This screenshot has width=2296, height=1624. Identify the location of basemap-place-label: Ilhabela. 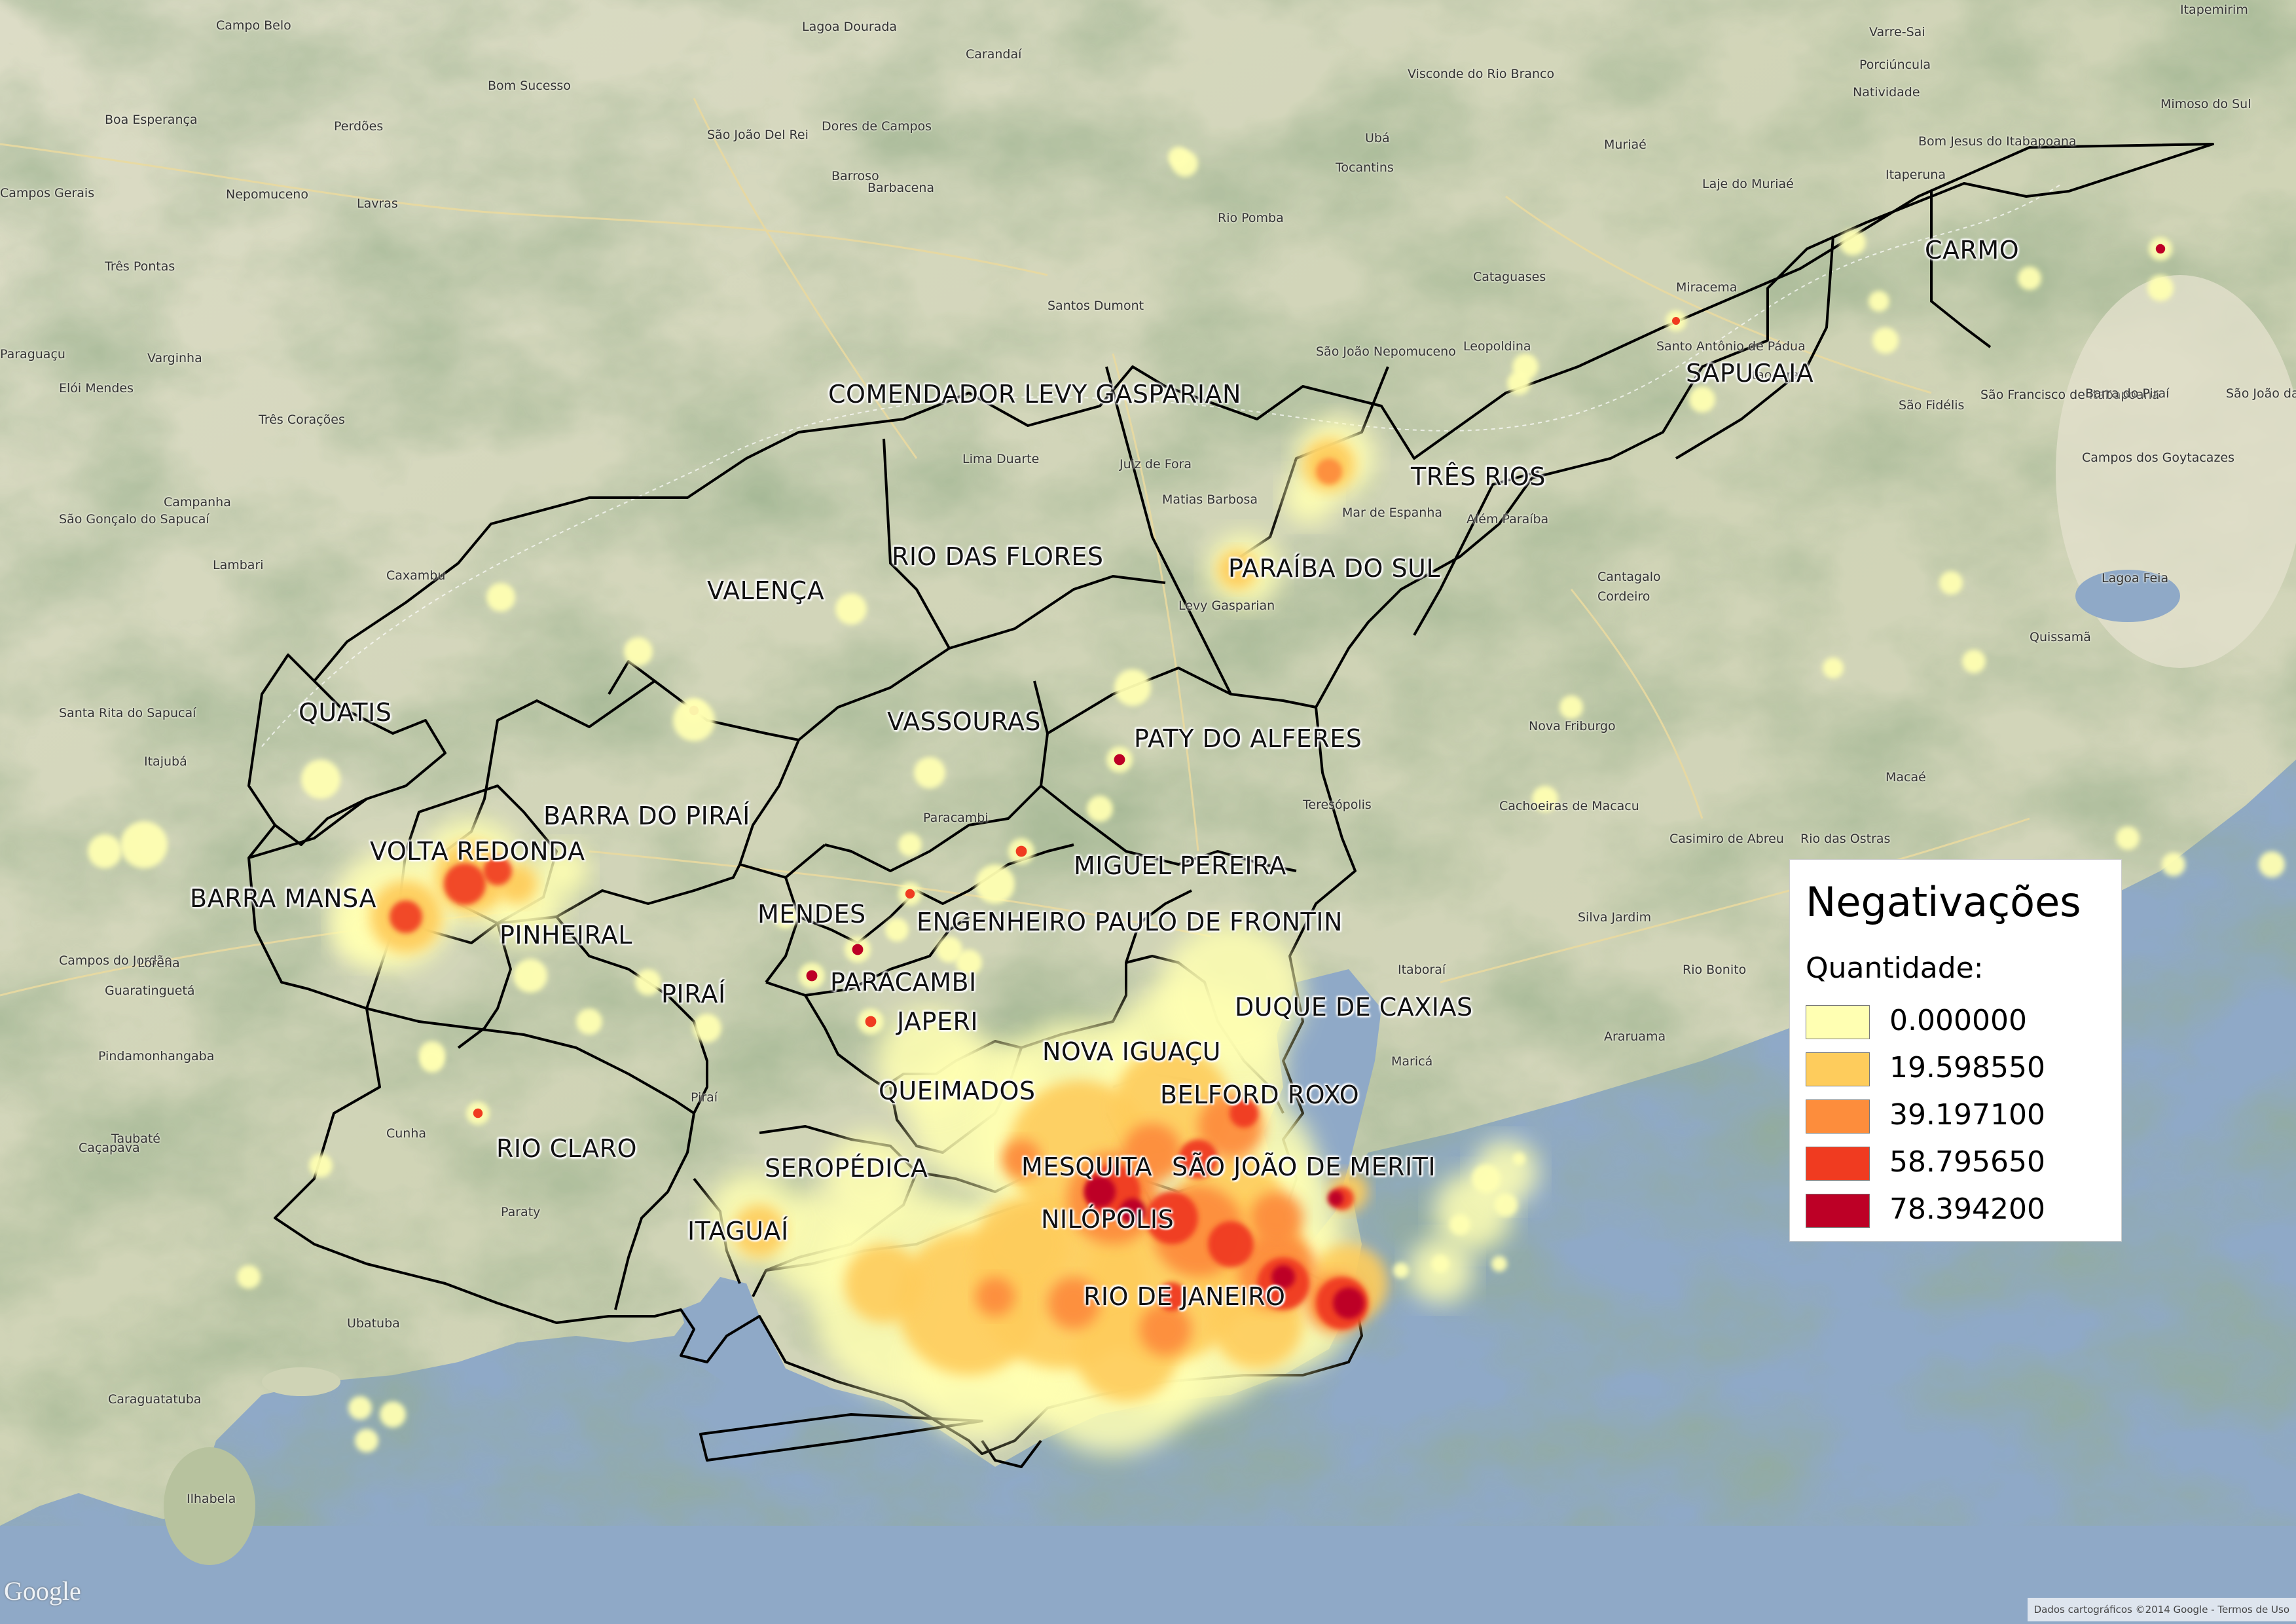
(211, 1499).